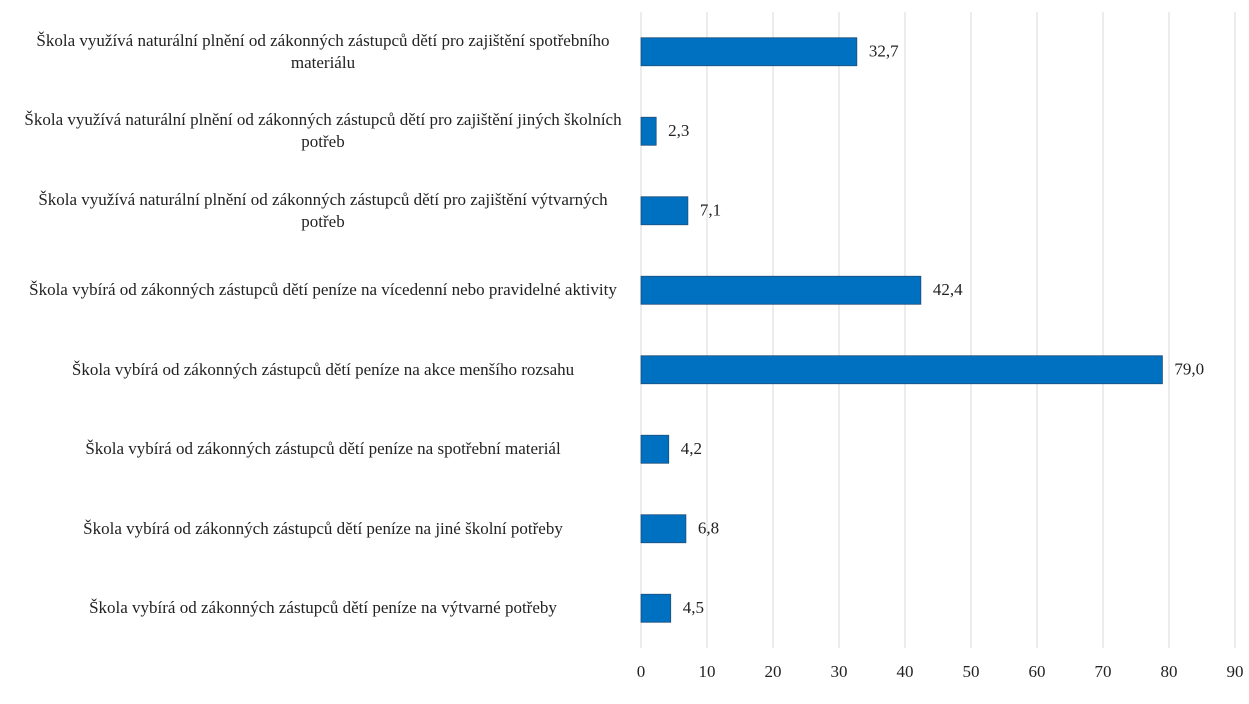 Image resolution: width=1249 pixels, height=704 pixels. Describe the element at coordinates (1037, 671) in the screenshot. I see `x-tick-label: 60` at that location.